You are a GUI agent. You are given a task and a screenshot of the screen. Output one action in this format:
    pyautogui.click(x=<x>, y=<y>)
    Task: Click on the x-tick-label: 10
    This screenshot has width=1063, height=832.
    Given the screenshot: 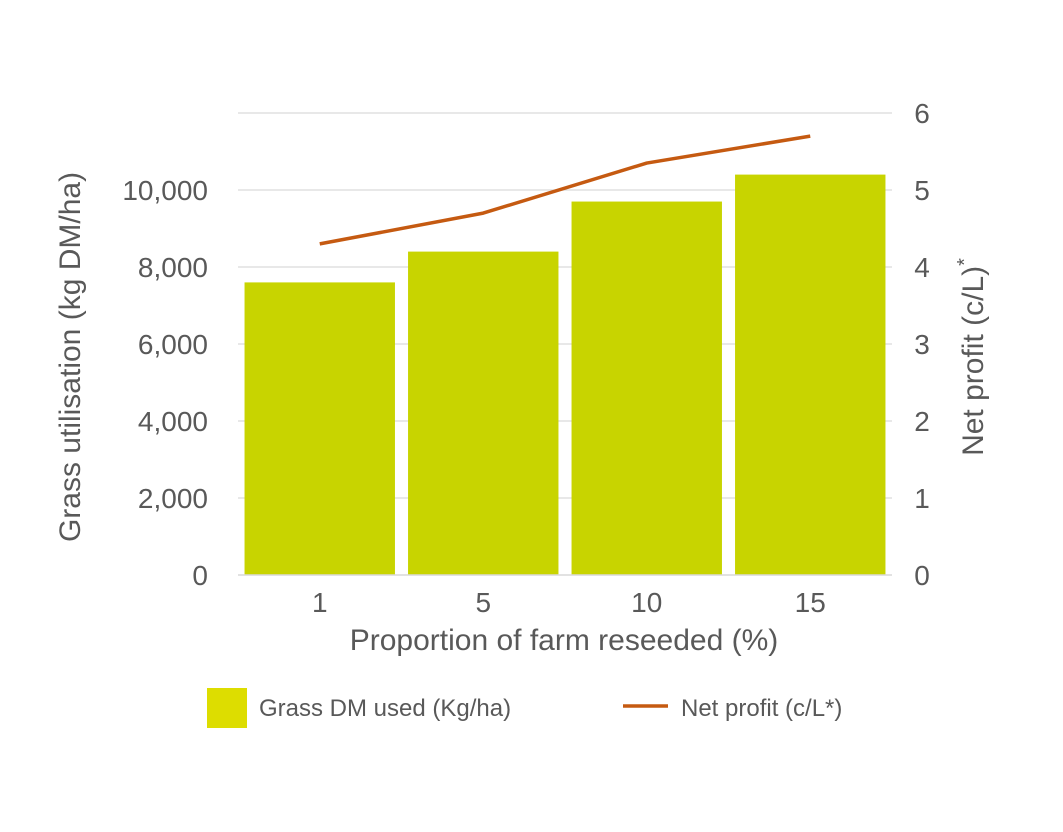 What is the action you would take?
    pyautogui.click(x=646, y=602)
    